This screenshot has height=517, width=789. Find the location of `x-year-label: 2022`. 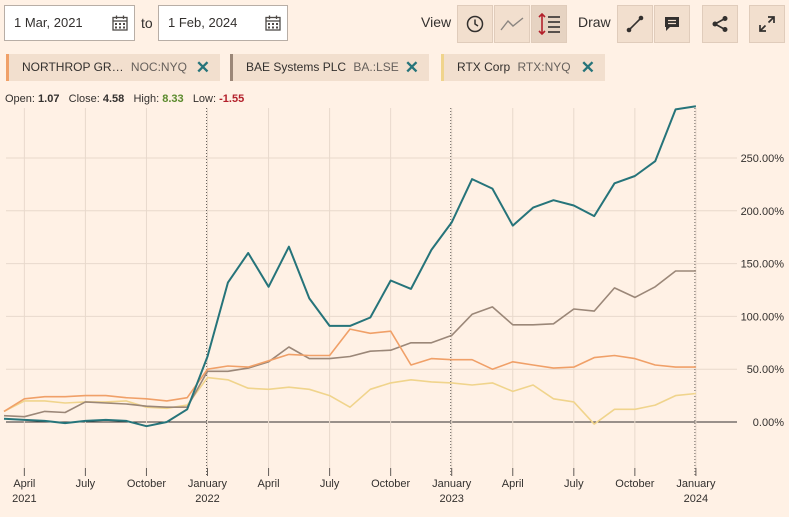

x-year-label: 2022 is located at coordinates (207, 499).